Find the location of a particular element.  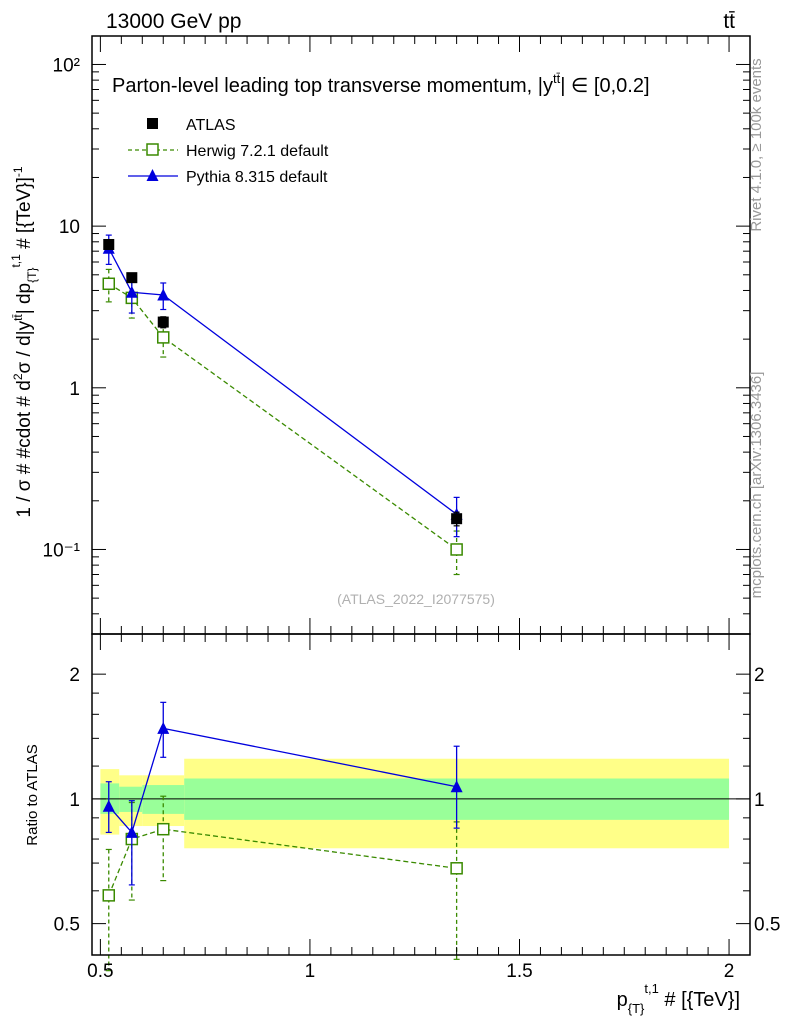

ratio-ytick-label-right-1: 1 is located at coordinates (759, 800).